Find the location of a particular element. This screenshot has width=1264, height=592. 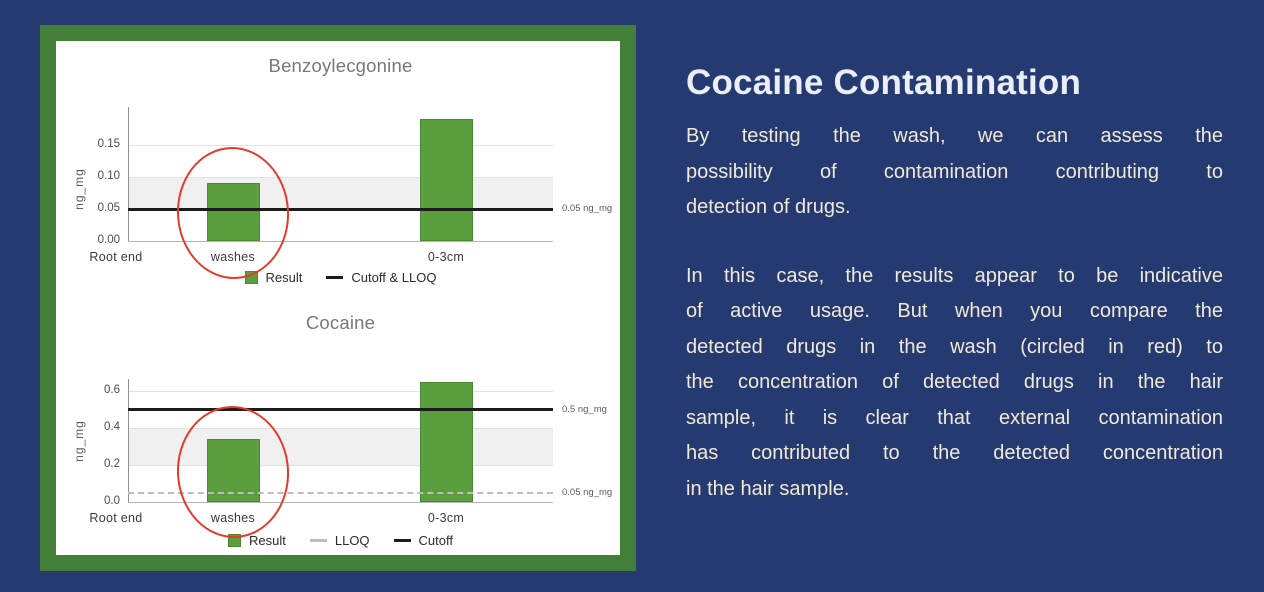

legend-item: Cutoff is located at coordinates (423, 540).